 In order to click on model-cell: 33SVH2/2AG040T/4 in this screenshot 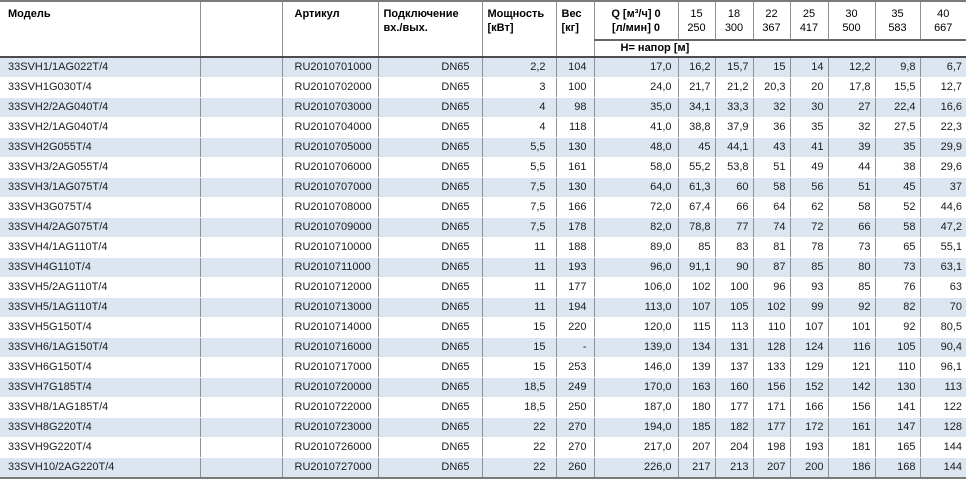, I will do `click(100, 108)`.